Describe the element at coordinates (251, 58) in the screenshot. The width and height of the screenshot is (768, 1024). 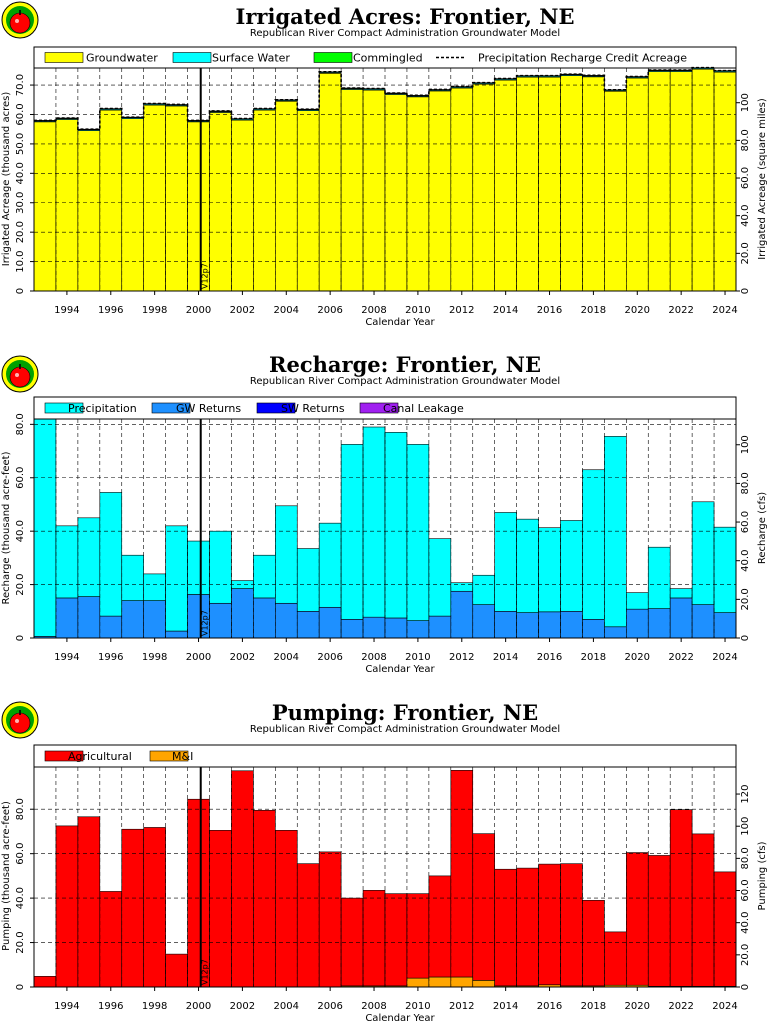
I see `legend-label: Surface Water` at that location.